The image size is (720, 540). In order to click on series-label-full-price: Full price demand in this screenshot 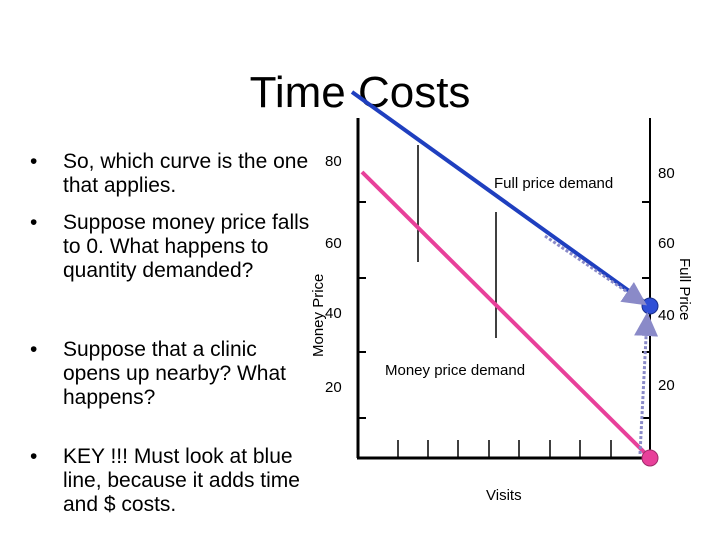, I will do `click(553, 183)`.